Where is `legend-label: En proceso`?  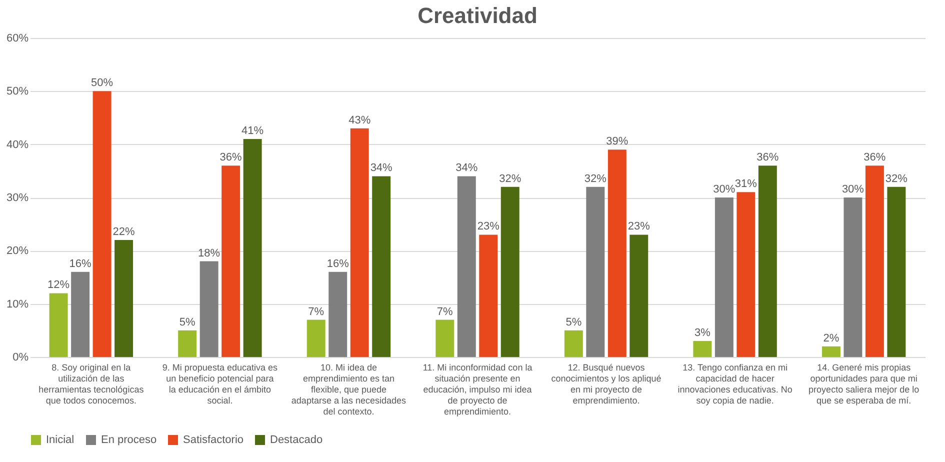
legend-label: En proceso is located at coordinates (129, 440).